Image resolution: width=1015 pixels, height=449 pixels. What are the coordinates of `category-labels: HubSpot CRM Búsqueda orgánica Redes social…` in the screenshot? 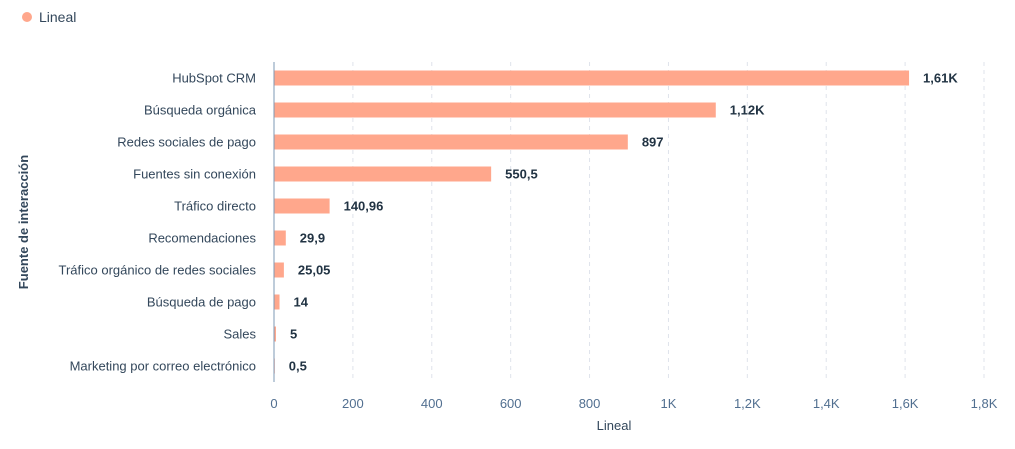 It's located at (157, 222).